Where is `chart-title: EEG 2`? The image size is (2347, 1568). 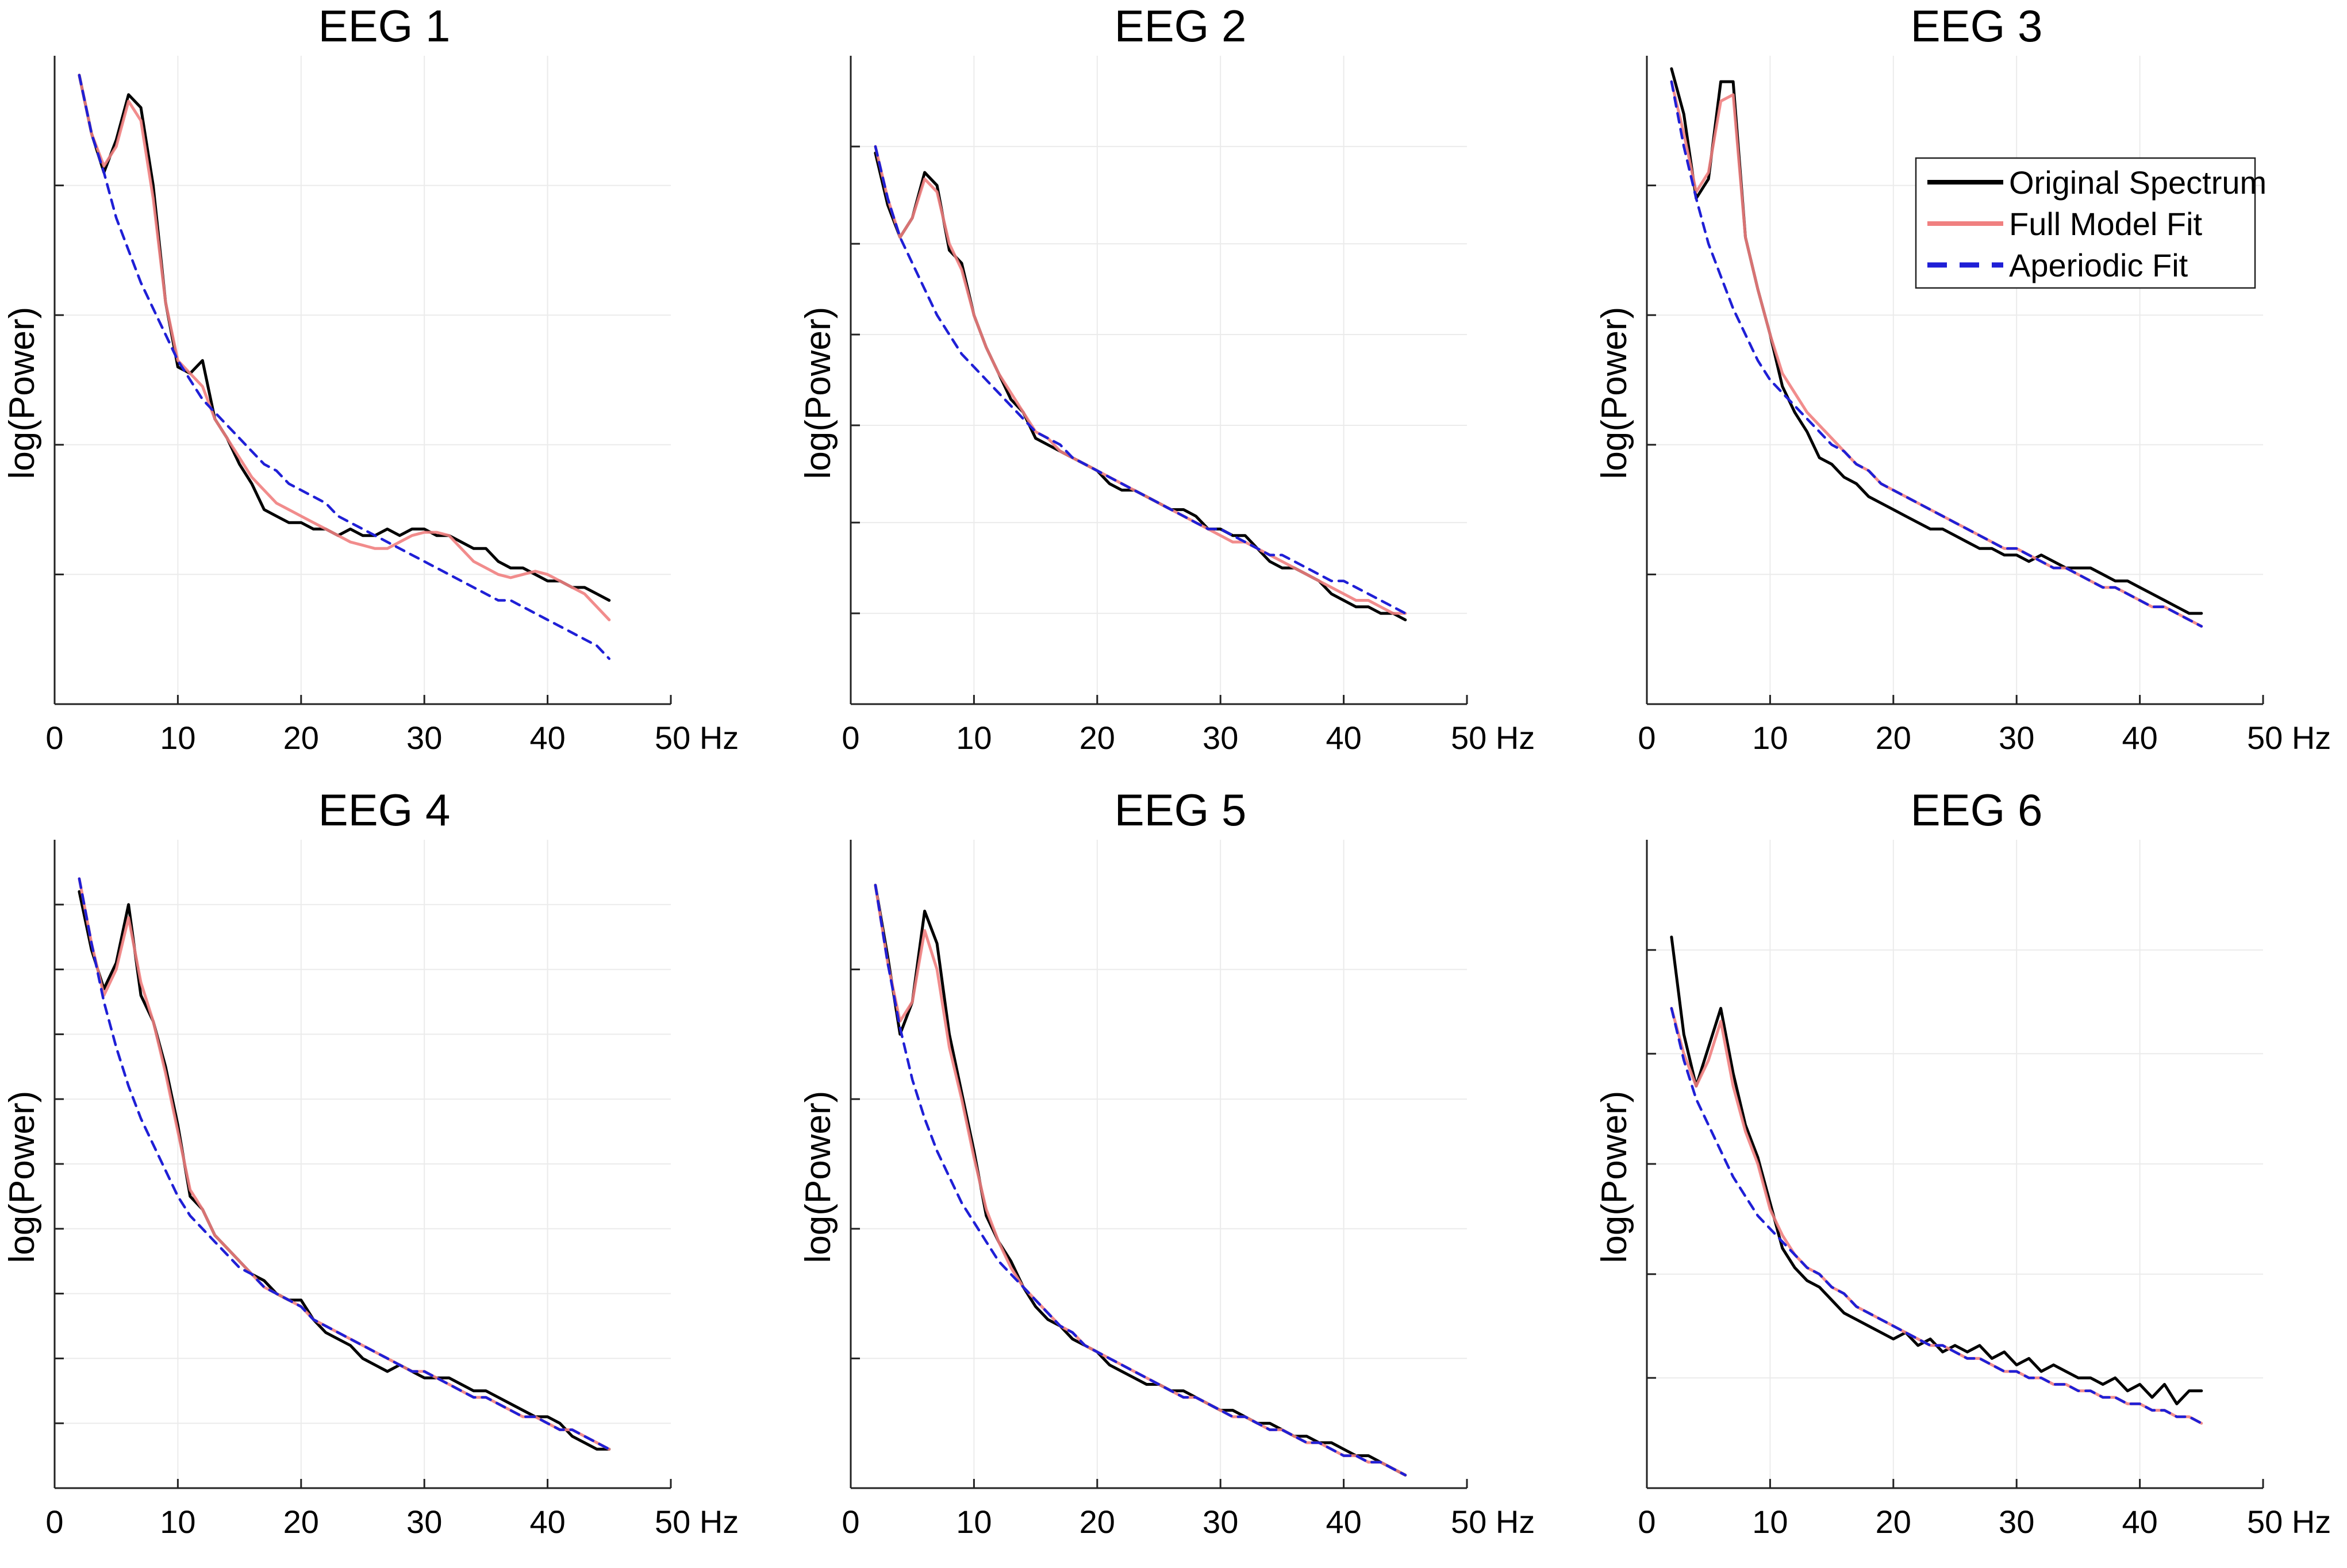
chart-title: EEG 2 is located at coordinates (1181, 26).